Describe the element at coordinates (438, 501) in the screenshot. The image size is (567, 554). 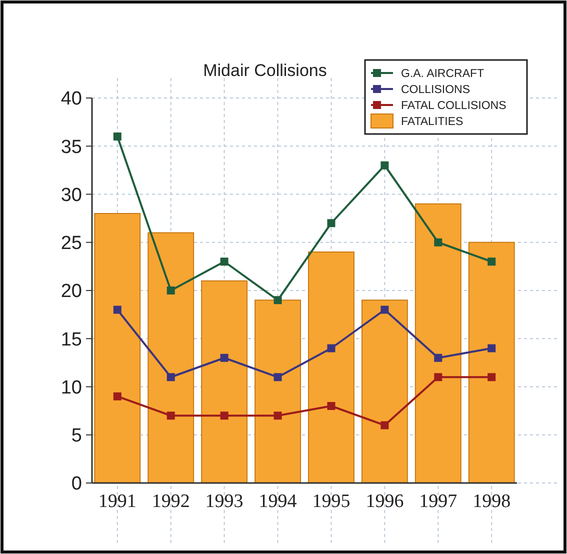
I see `x-tick-label: 1997` at that location.